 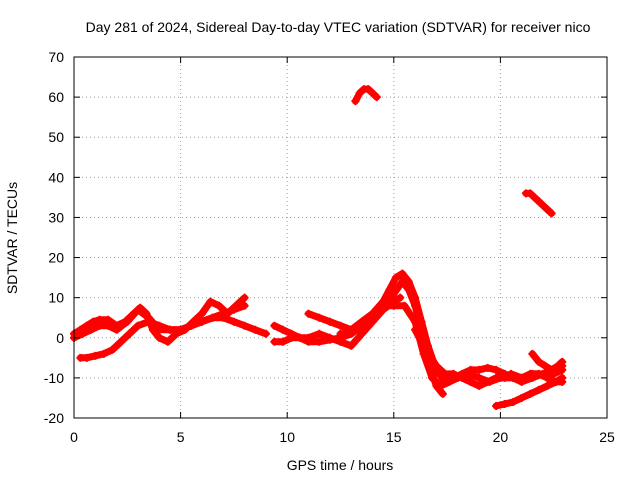 What do you see at coordinates (56, 217) in the screenshot?
I see `y-tick-label: 30` at bounding box center [56, 217].